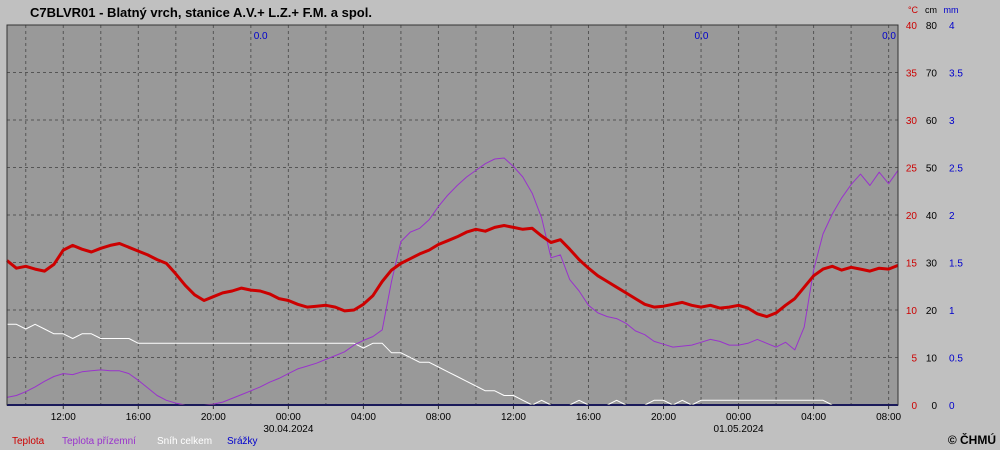 The image size is (1000, 450). Describe the element at coordinates (28, 441) in the screenshot. I see `legend-item: Teplota` at that location.